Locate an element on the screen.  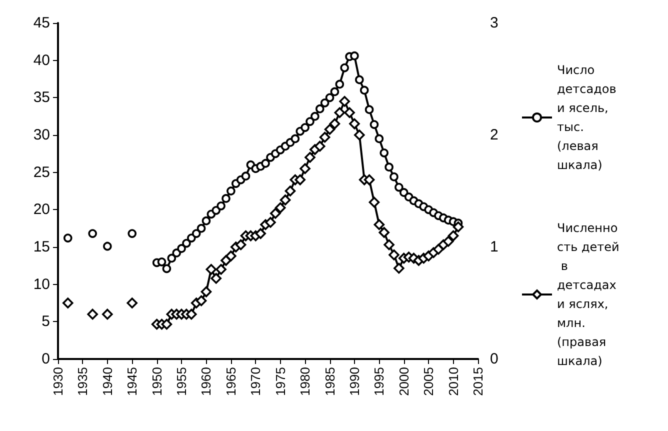
y-tick-label: 30 is located at coordinates (41, 135).